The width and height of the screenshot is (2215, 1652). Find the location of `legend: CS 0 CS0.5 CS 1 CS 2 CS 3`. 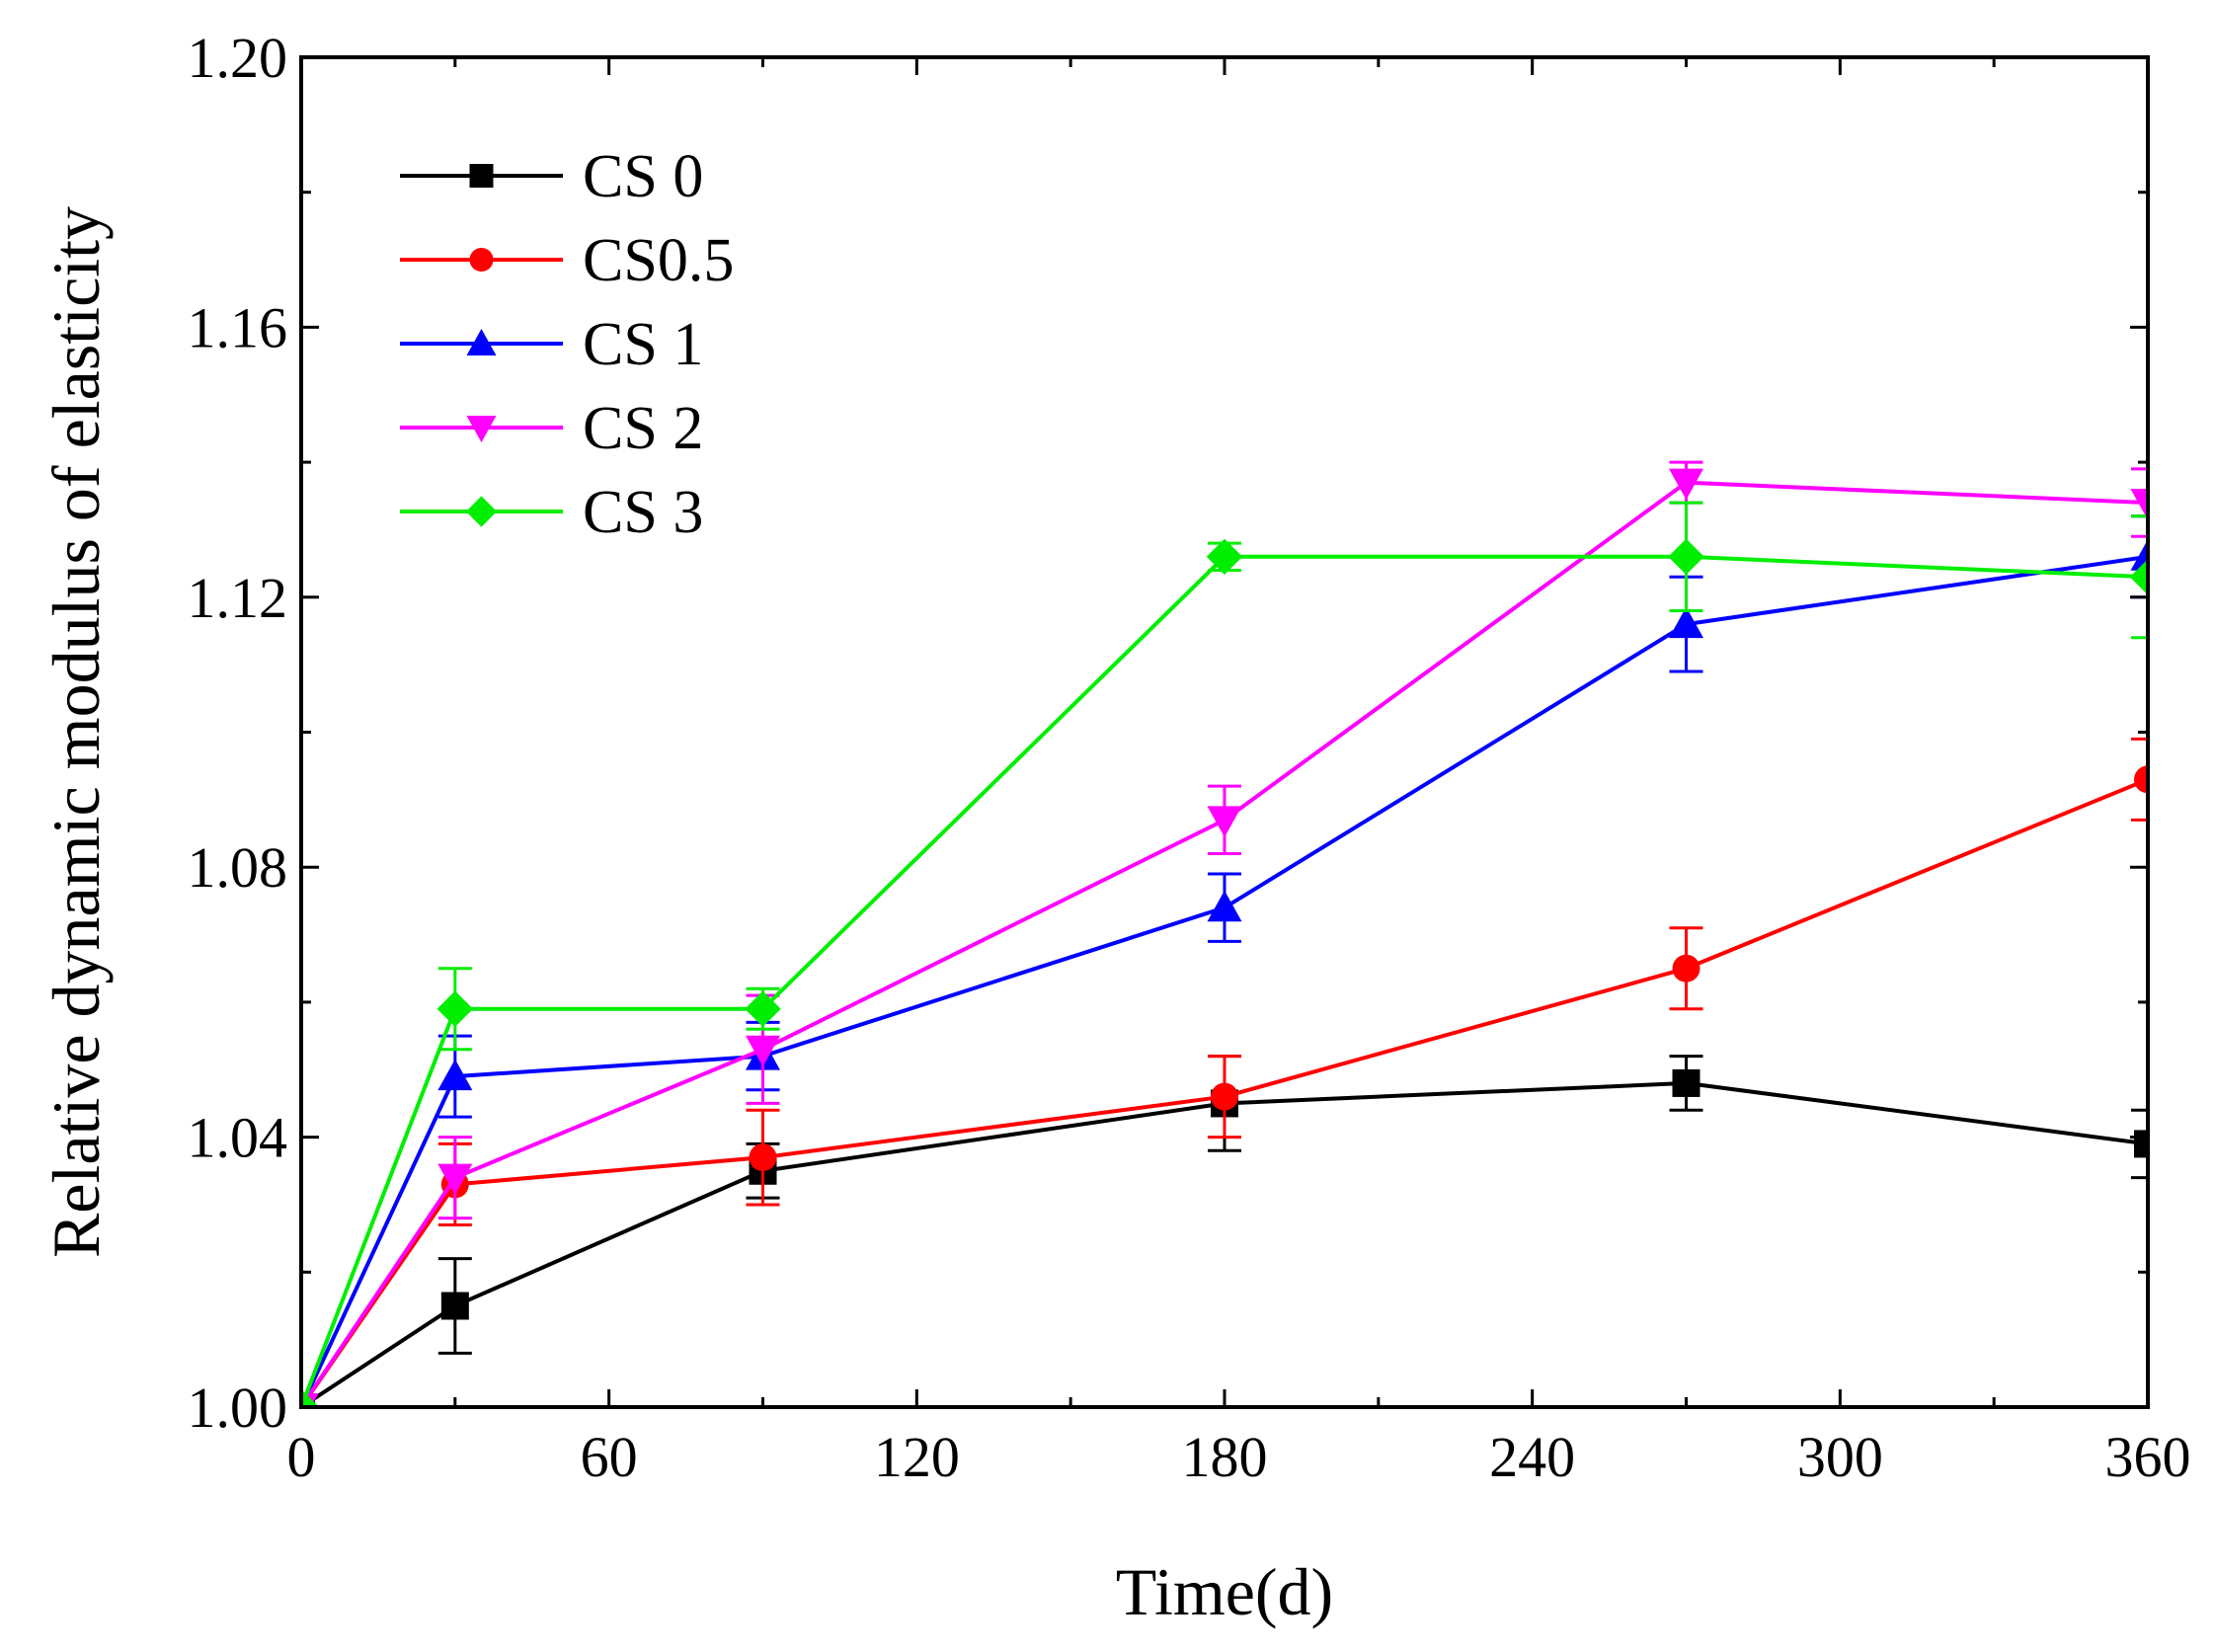

legend: CS 0 CS0.5 CS 1 CS 2 CS 3 is located at coordinates (567, 344).